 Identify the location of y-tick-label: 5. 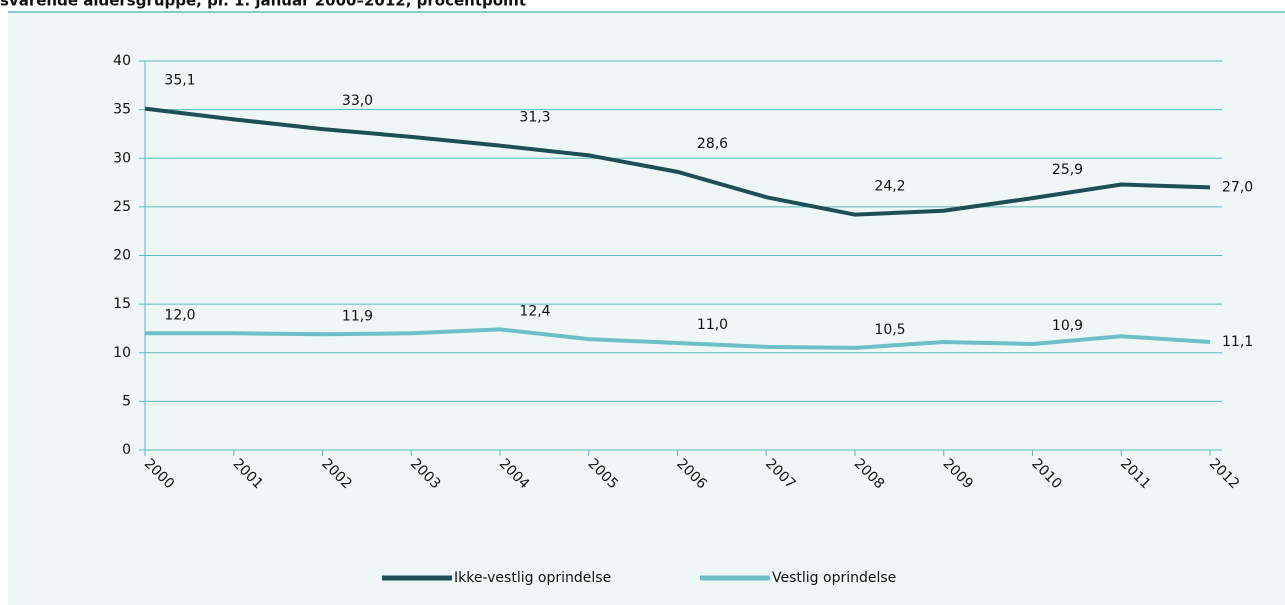
(126, 401).